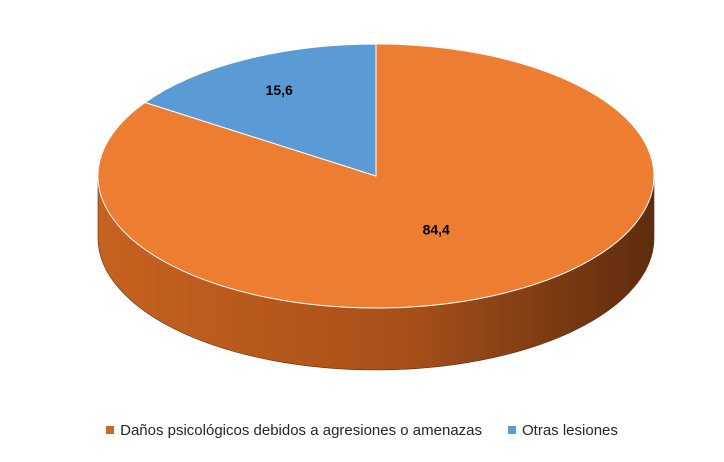 This screenshot has height=462, width=724. Describe the element at coordinates (512, 430) in the screenshot. I see `legend-swatch-blue` at that location.